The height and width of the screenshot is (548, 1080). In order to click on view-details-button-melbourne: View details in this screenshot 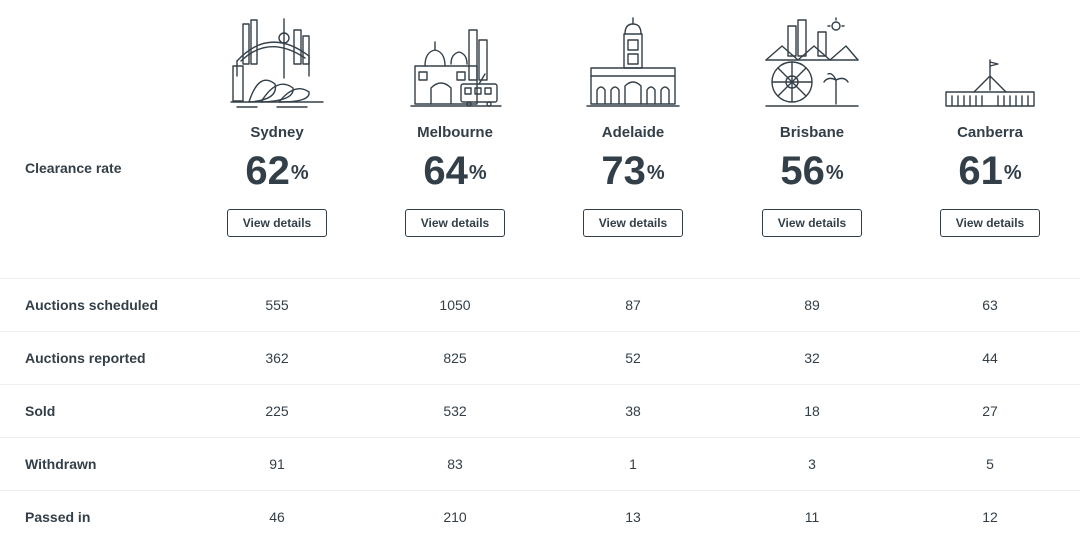, I will do `click(455, 223)`.